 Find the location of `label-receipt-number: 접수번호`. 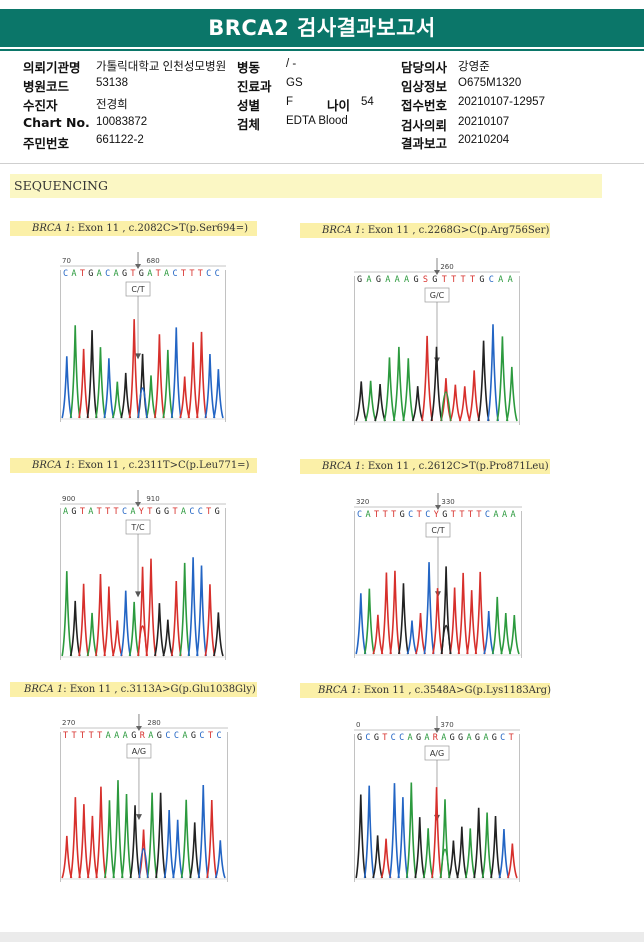

label-receipt-number: 접수번호 is located at coordinates (424, 105).